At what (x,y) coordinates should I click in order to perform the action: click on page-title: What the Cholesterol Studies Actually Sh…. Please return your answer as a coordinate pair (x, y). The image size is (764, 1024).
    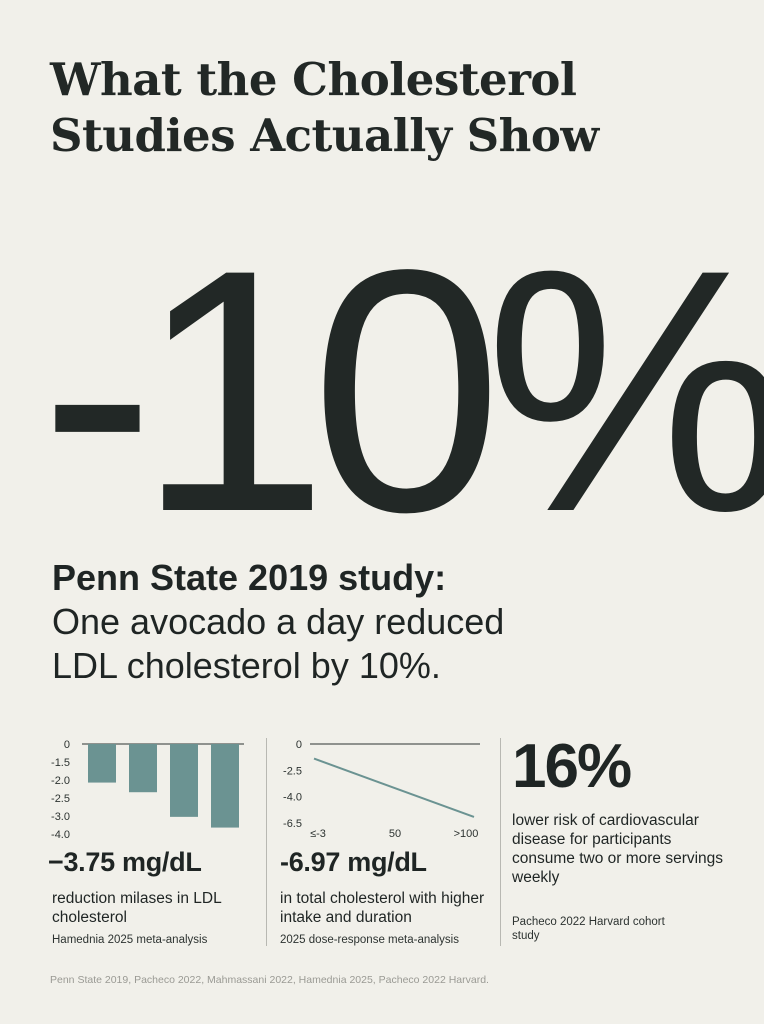
    Looking at the image, I should click on (370, 108).